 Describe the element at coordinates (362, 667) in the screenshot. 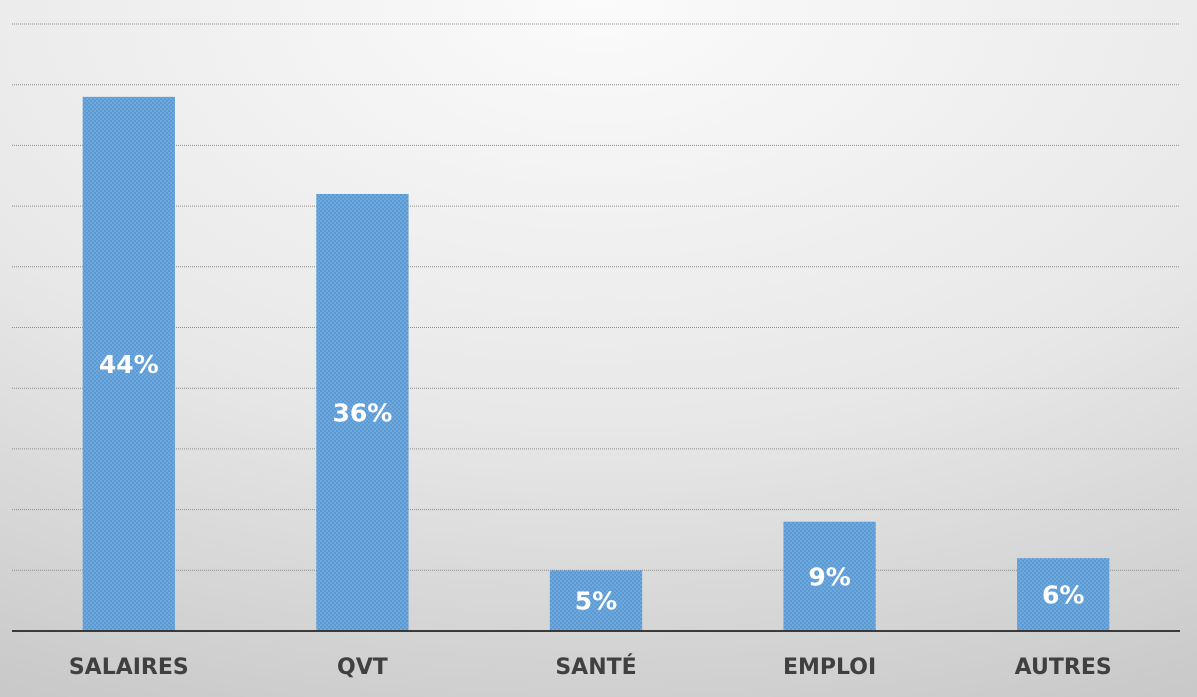

I see `x-tick-label: QVT` at that location.